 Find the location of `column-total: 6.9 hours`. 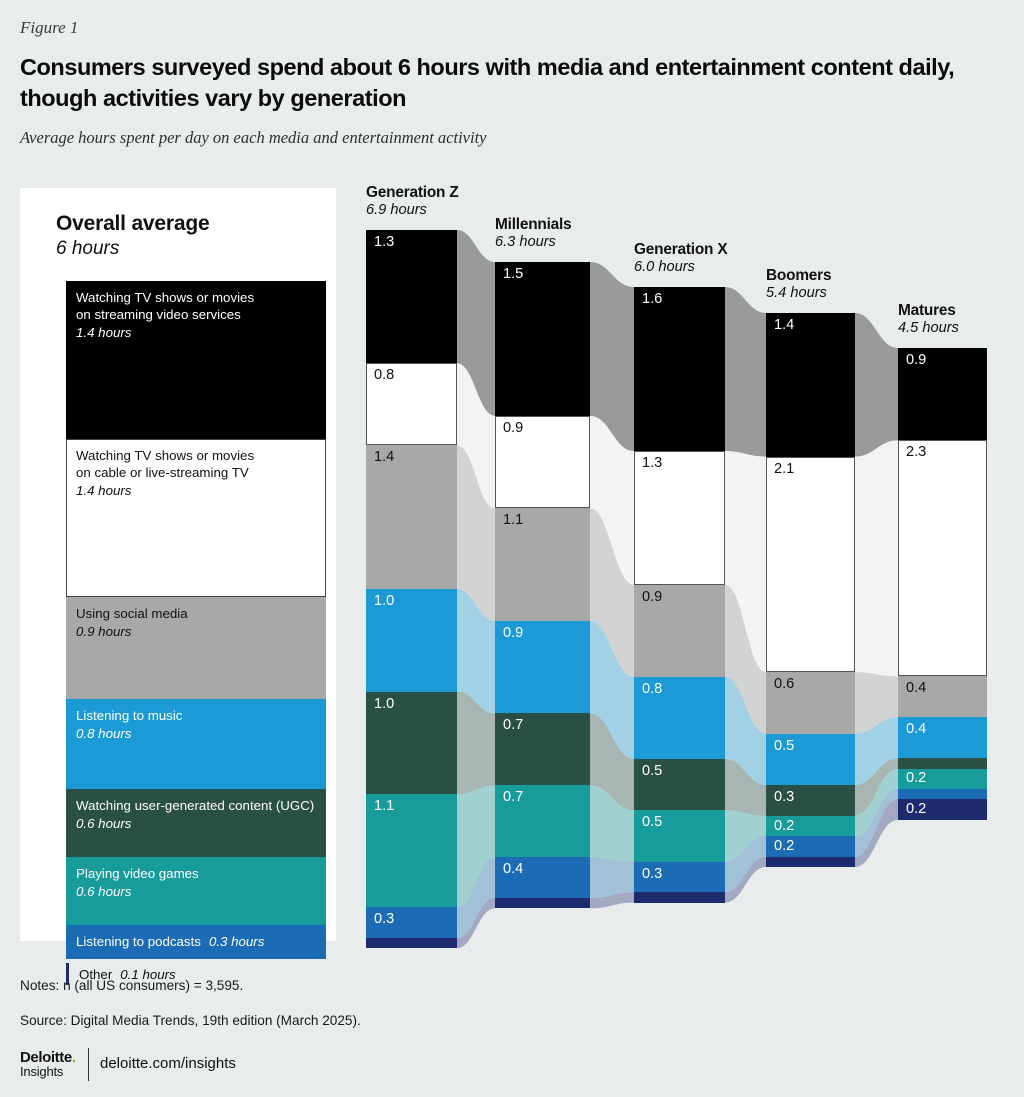

column-total: 6.9 hours is located at coordinates (396, 210).